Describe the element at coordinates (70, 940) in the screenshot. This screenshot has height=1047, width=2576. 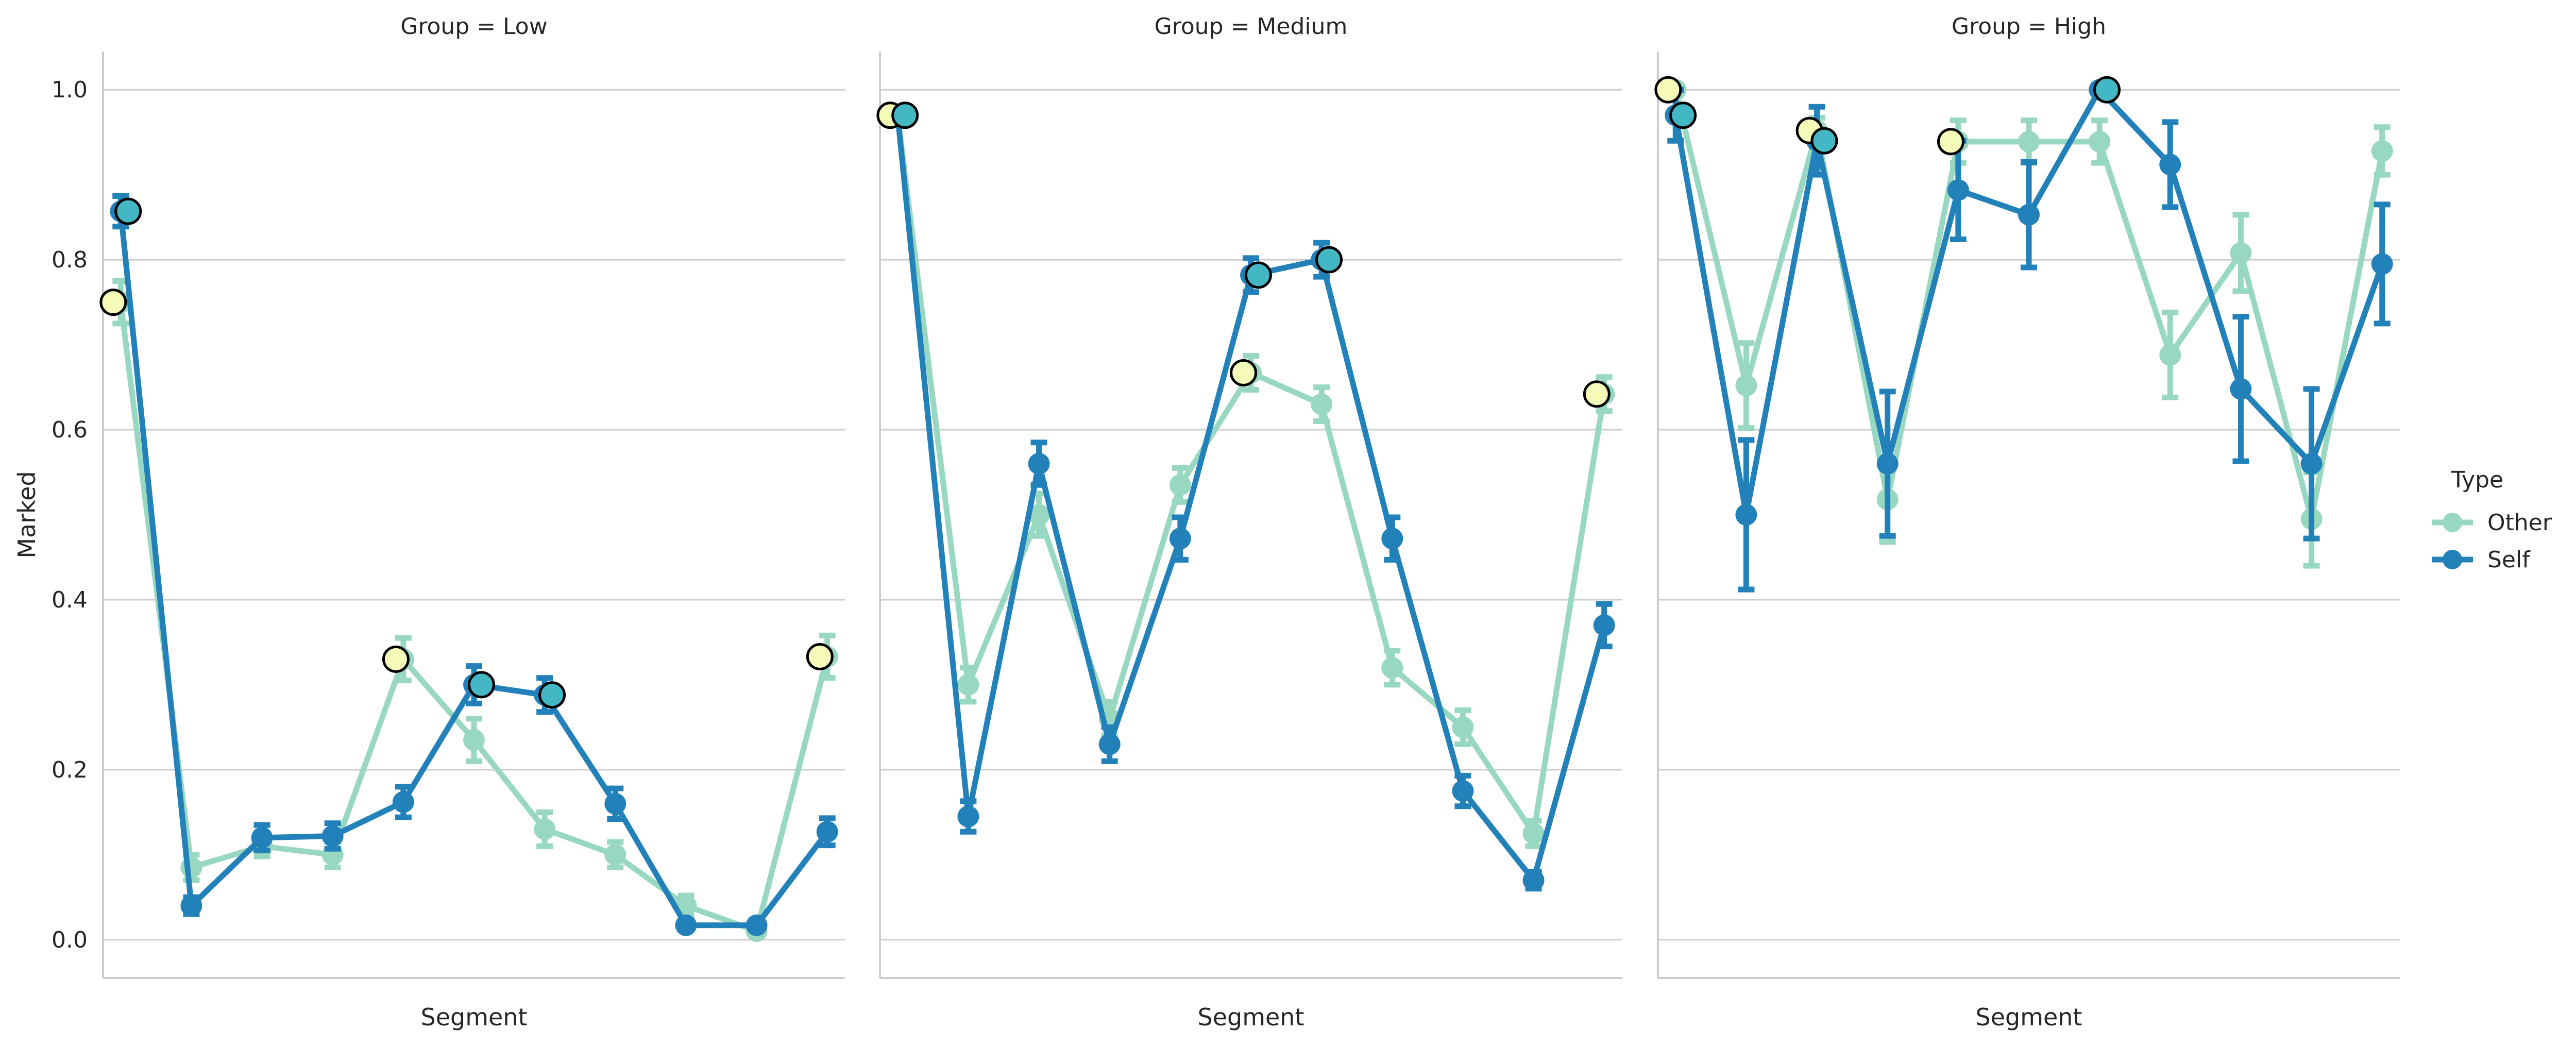
I see `y-tick-label-0: 0.0` at that location.